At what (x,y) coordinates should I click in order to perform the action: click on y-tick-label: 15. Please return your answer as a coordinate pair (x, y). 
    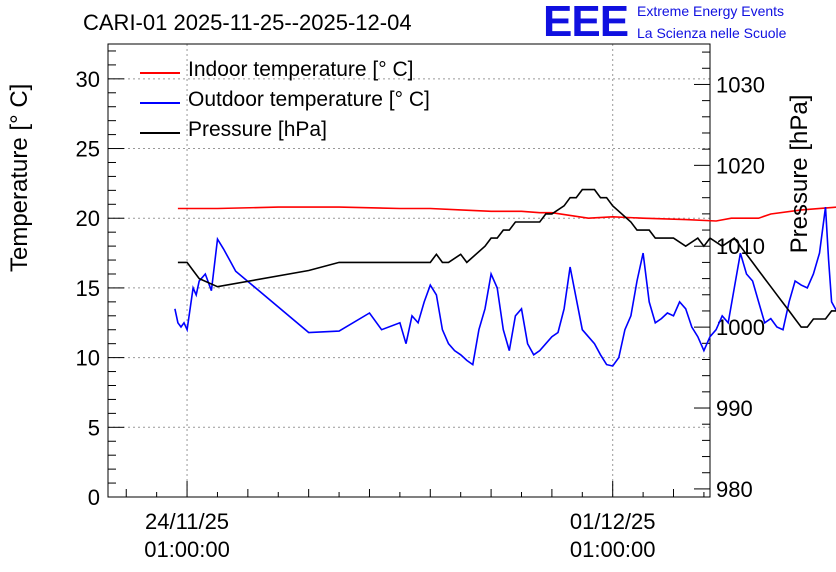
    Looking at the image, I should click on (88, 288).